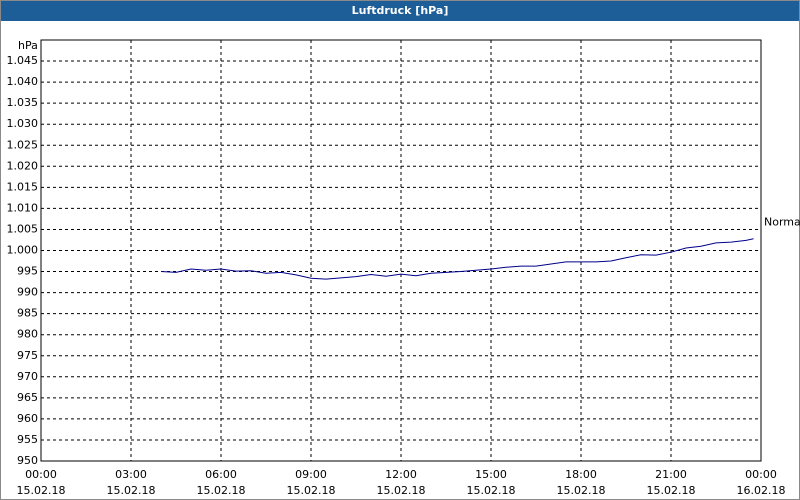 The image size is (800, 500). What do you see at coordinates (27, 376) in the screenshot?
I see `y-tick-label: 970` at bounding box center [27, 376].